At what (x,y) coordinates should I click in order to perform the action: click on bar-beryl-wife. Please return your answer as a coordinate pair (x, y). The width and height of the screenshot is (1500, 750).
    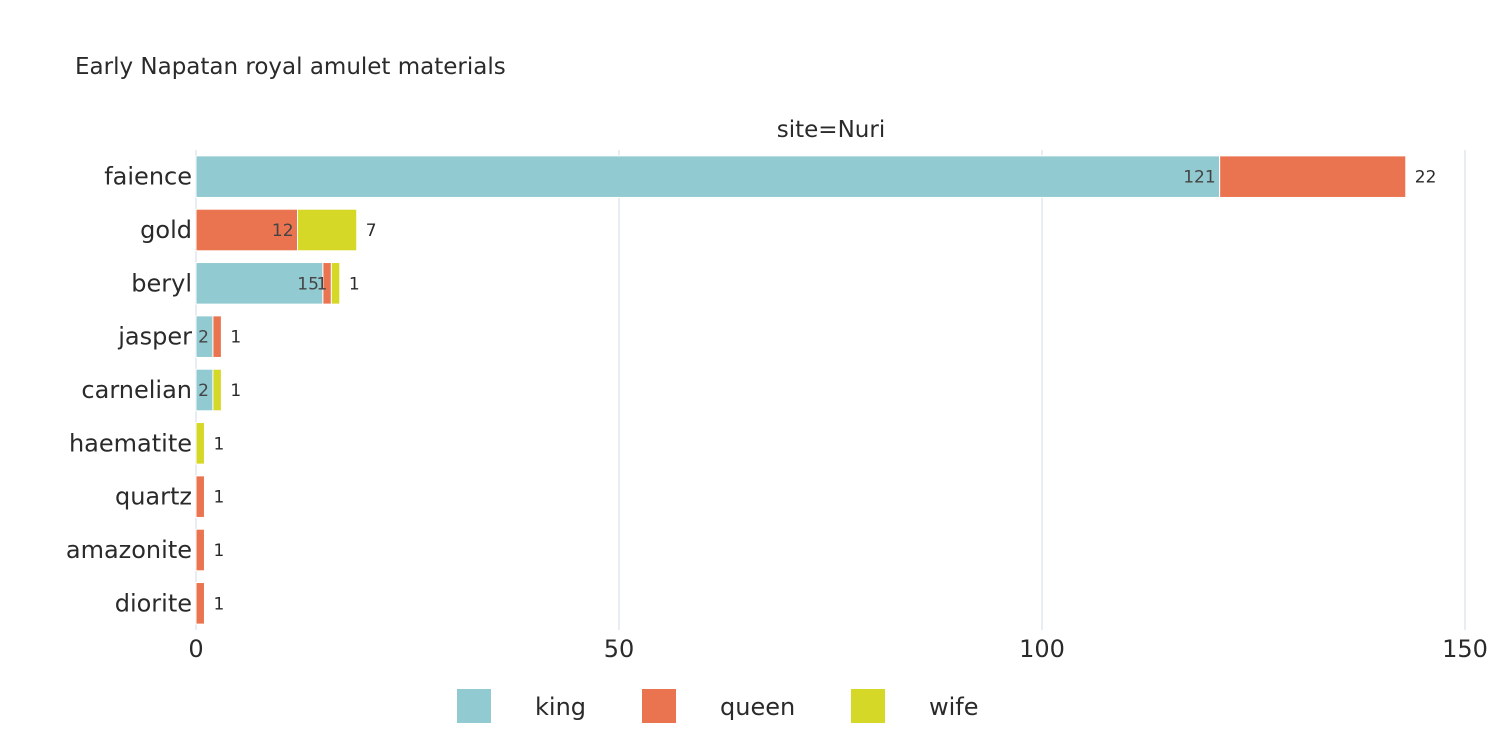
    Looking at the image, I should click on (335, 283).